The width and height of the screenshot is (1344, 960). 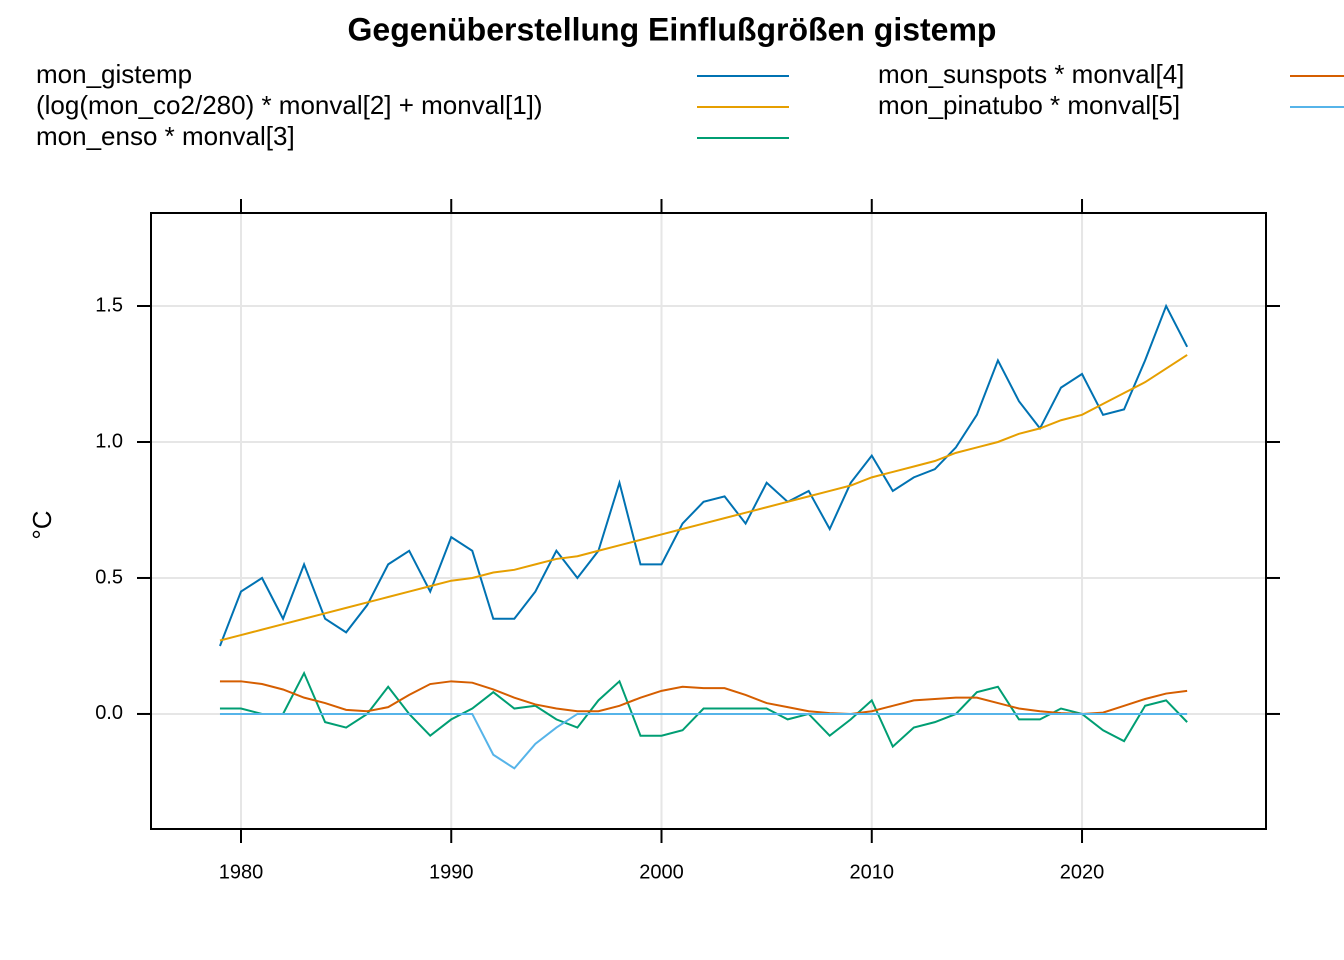 I want to click on y-tick-label: 0.0, so click(x=109, y=713).